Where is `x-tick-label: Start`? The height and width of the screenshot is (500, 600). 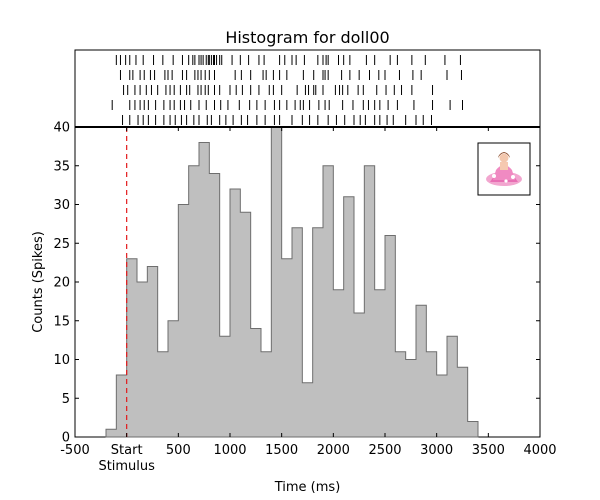
x-tick-label: Start is located at coordinates (127, 450).